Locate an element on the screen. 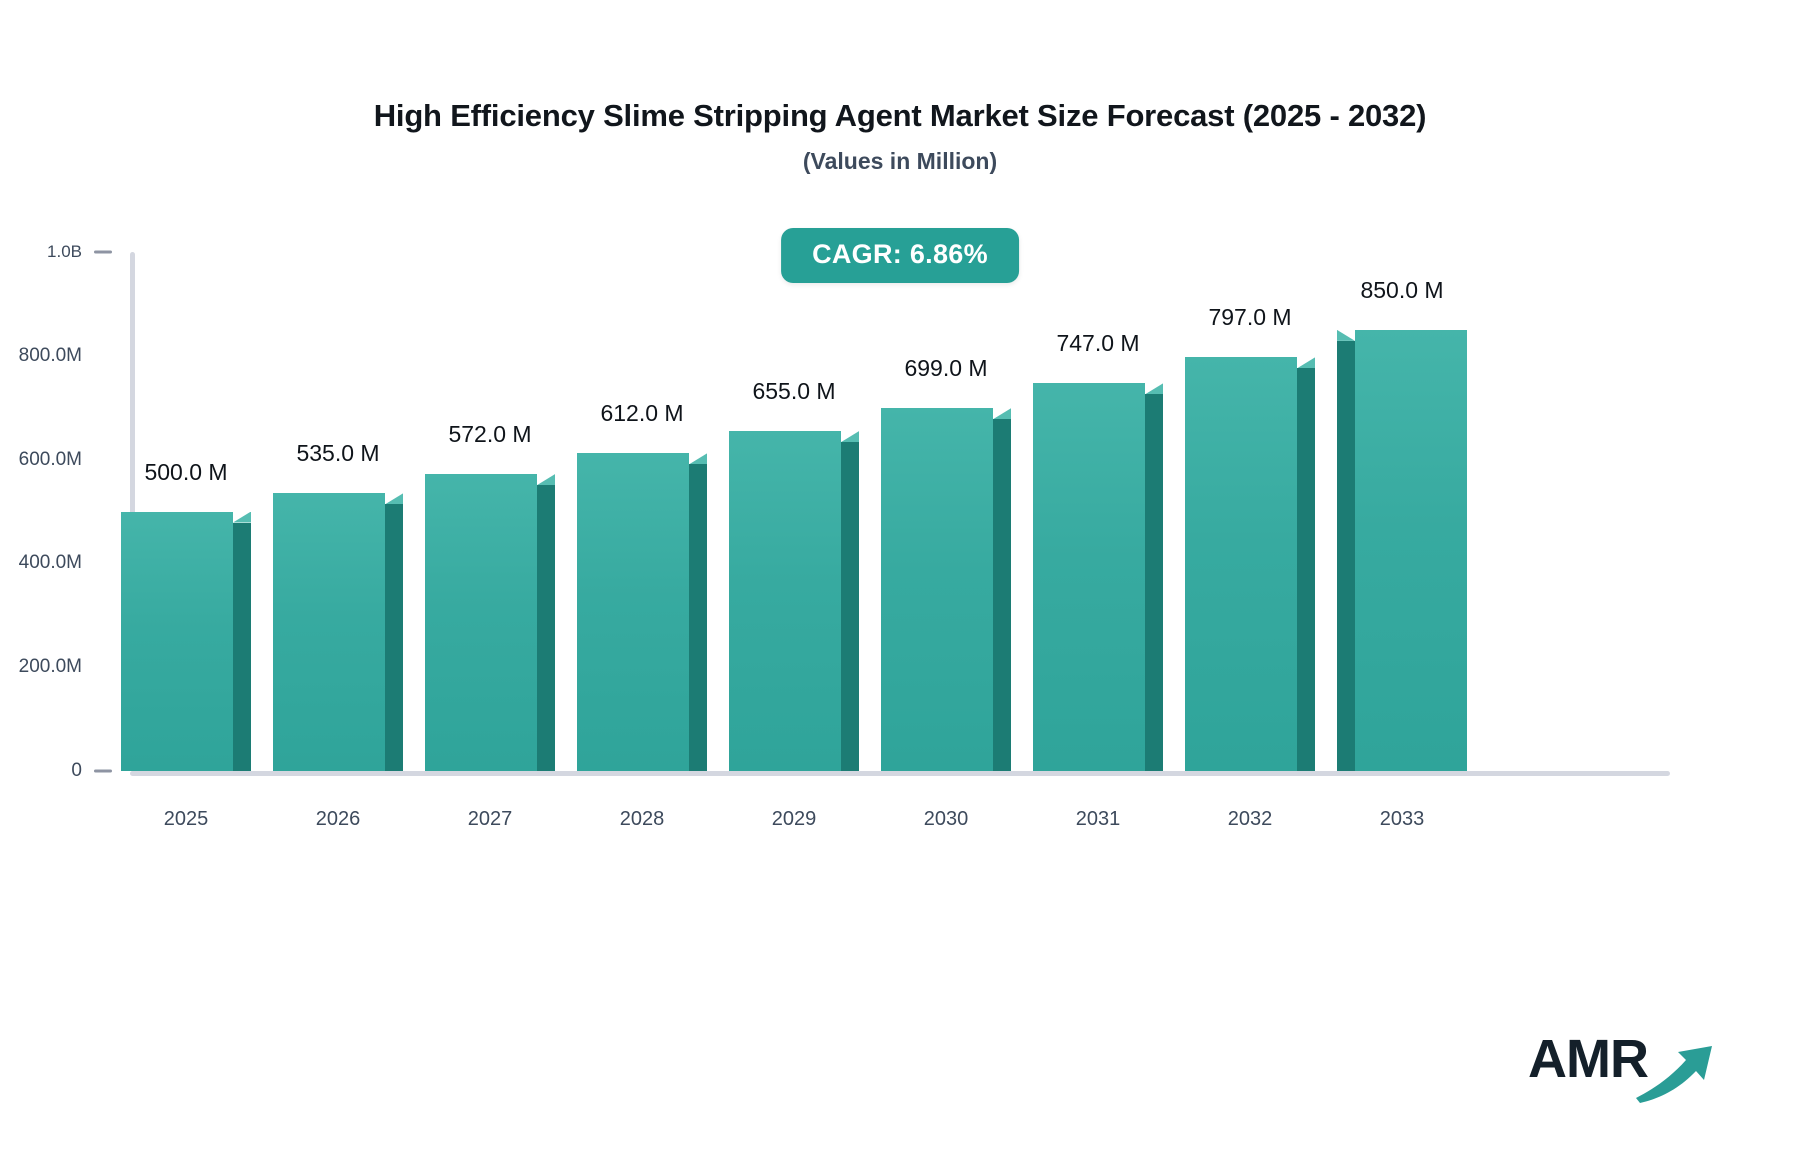  bar-value-label: 500.0 M is located at coordinates (186, 471).